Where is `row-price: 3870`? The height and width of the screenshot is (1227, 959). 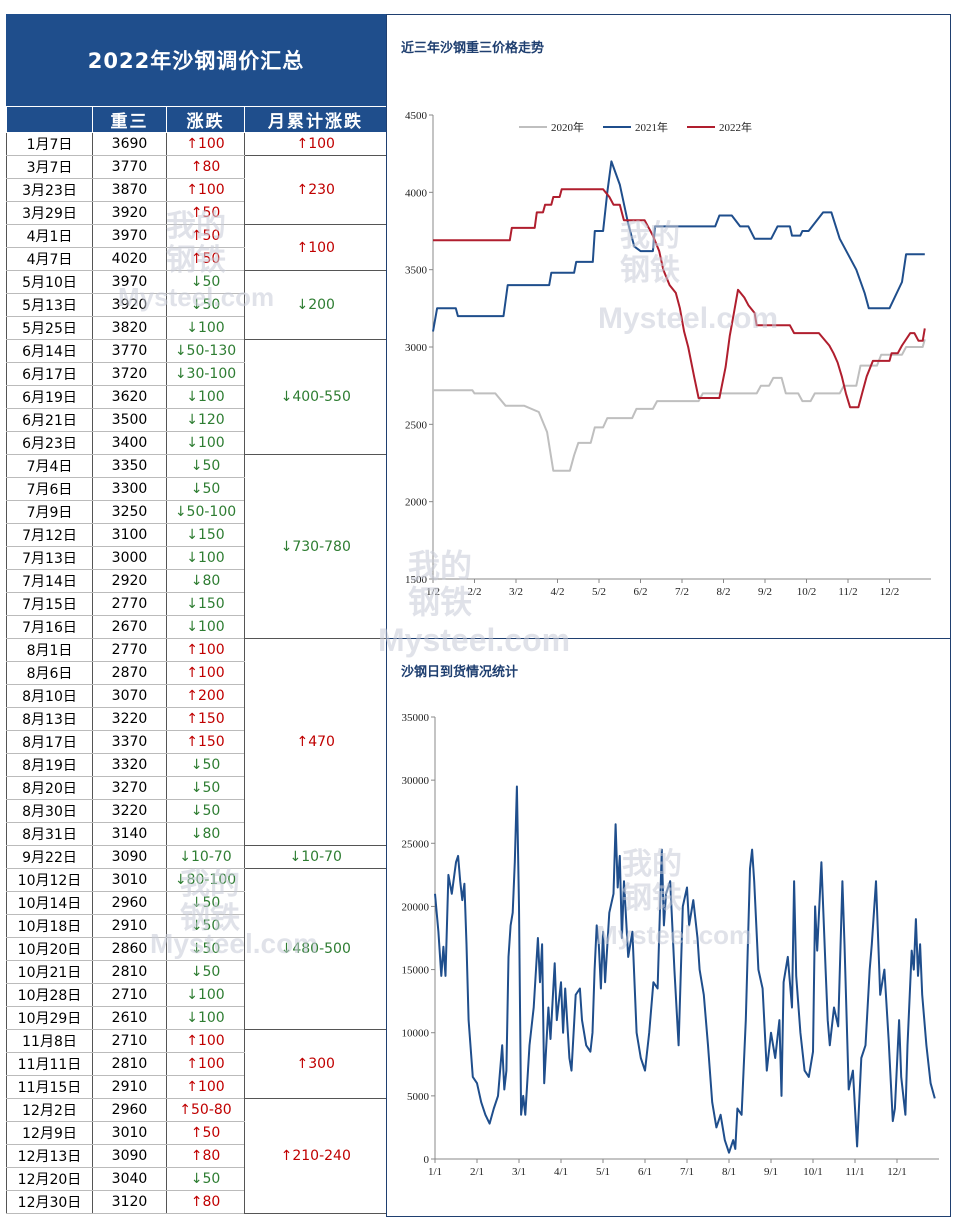
row-price: 3870 is located at coordinates (129, 190).